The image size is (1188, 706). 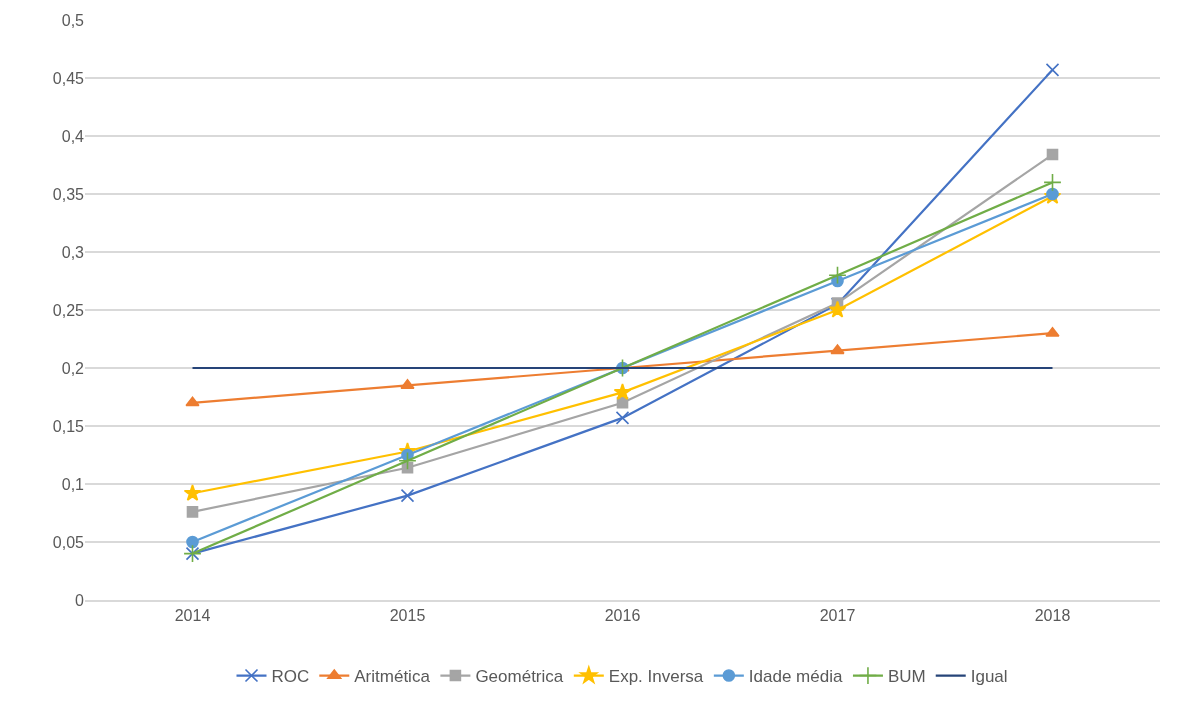 I want to click on legend-label: BUM, so click(x=906, y=677).